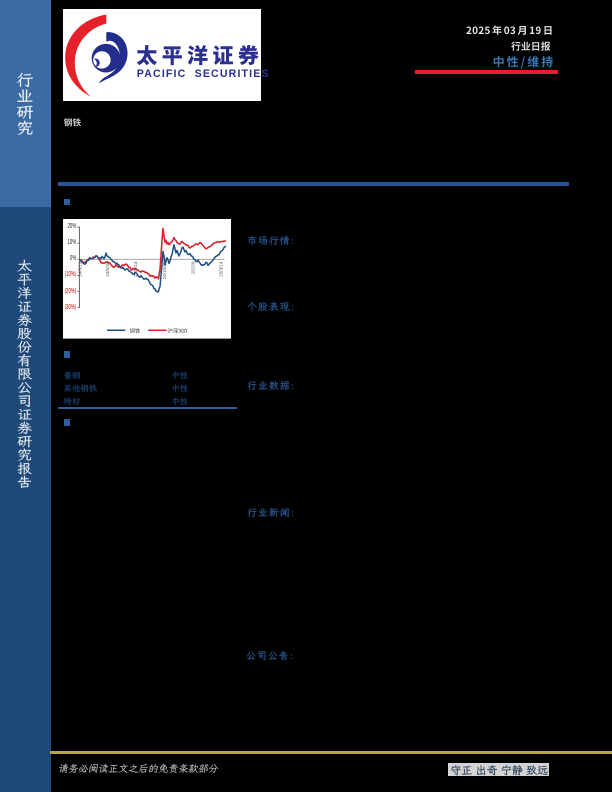 The height and width of the screenshot is (792, 612). What do you see at coordinates (79, 269) in the screenshot?
I see `svg-text: 24/3/19` at bounding box center [79, 269].